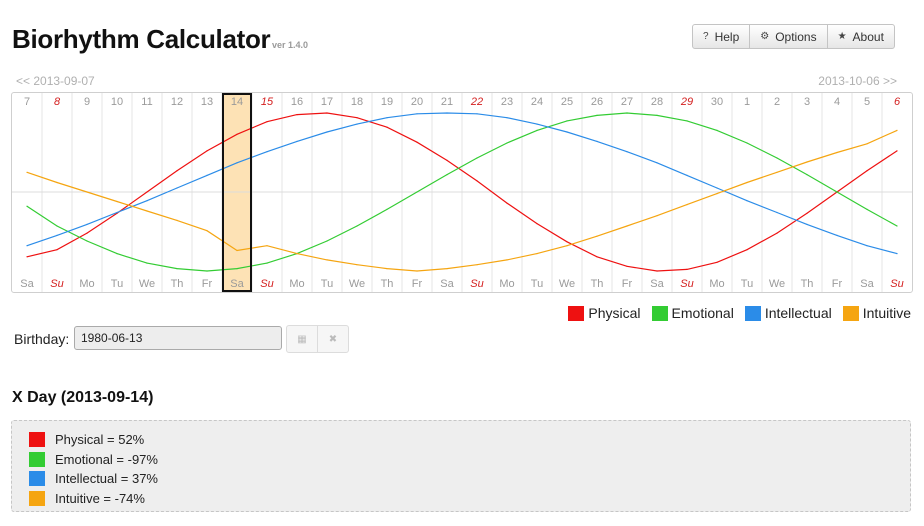  I want to click on help-button: ? Help, so click(721, 36).